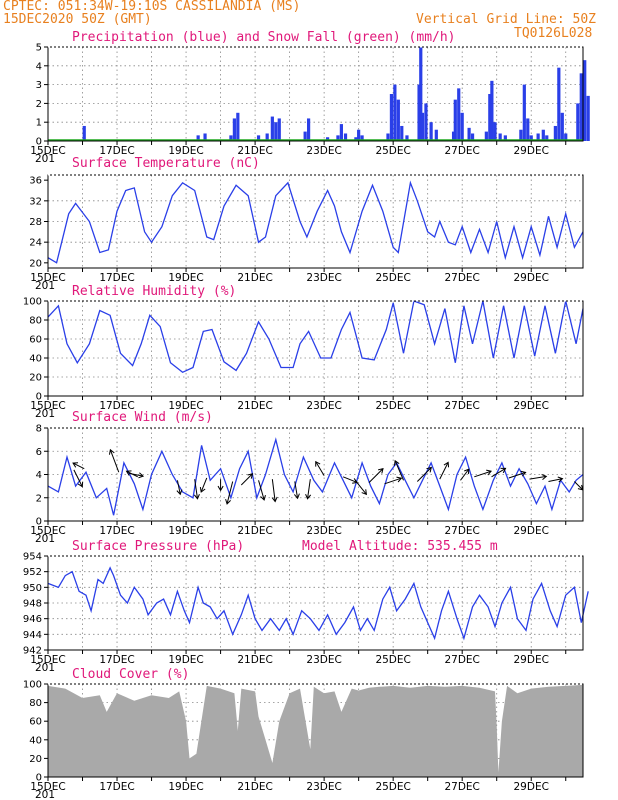 The height and width of the screenshot is (800, 618). Describe the element at coordinates (35, 359) in the screenshot. I see `y-tick-label: 40` at that location.